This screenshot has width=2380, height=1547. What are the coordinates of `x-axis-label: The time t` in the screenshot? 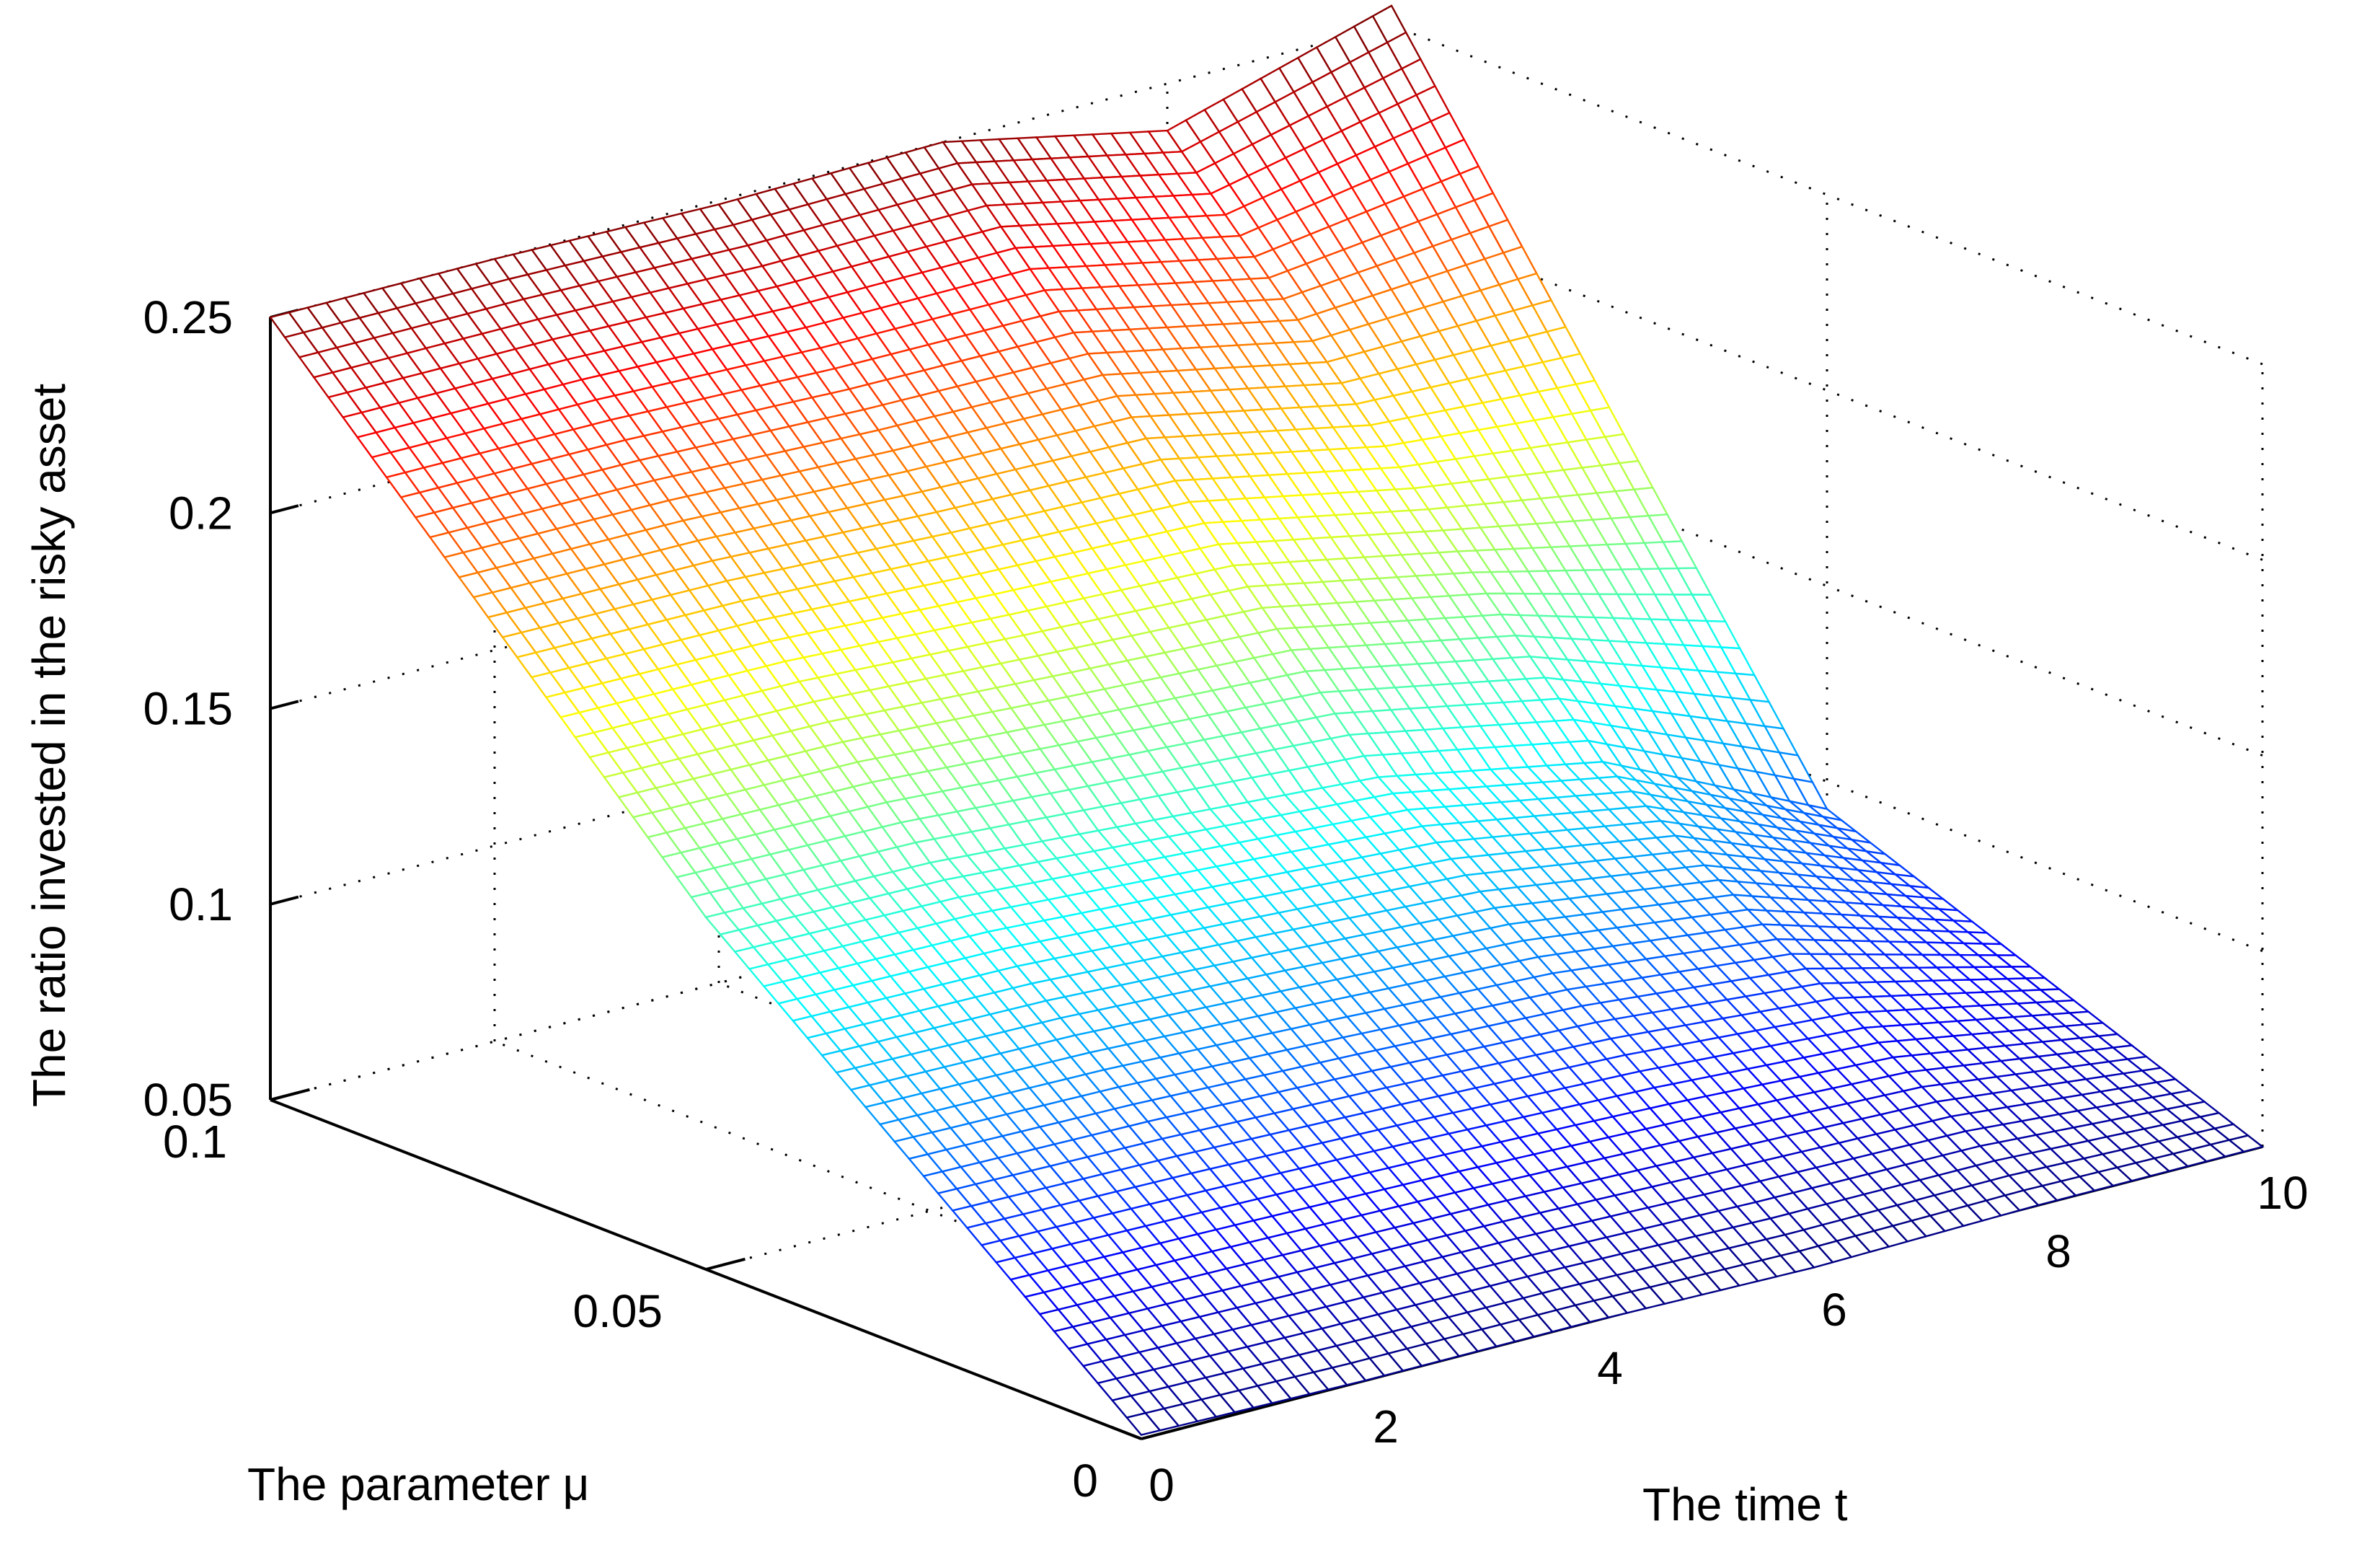 It's located at (1745, 1504).